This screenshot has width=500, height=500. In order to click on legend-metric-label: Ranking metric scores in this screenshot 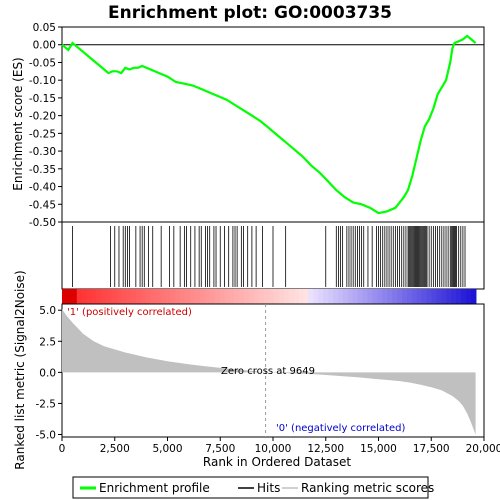, I will do `click(367, 488)`.